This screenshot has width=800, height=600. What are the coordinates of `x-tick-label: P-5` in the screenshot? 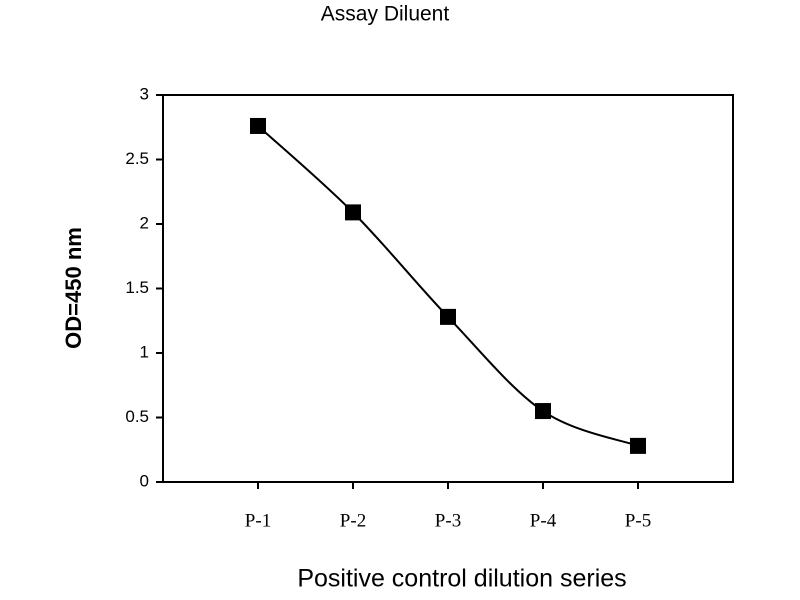 It's located at (638, 520).